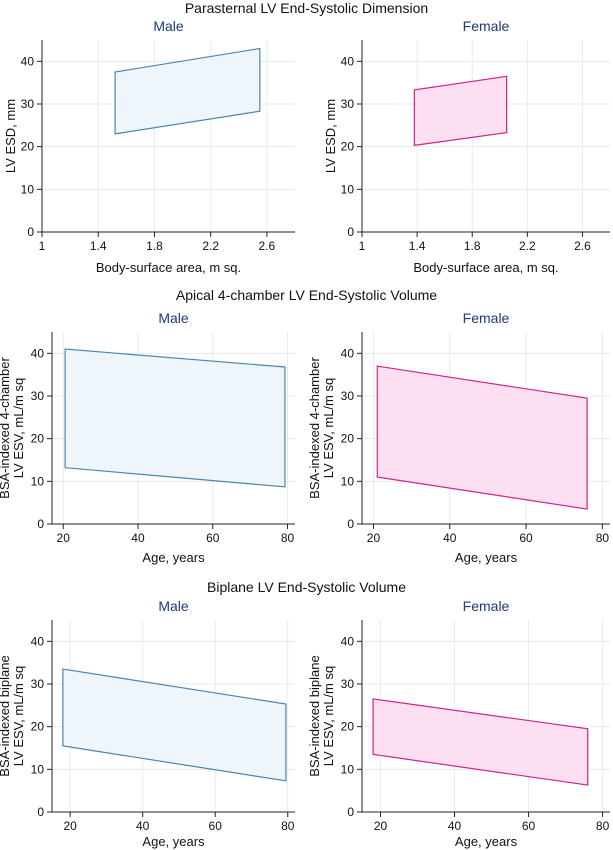  I want to click on y-axis-label-line: BSA-indexed biplane, so click(314, 716).